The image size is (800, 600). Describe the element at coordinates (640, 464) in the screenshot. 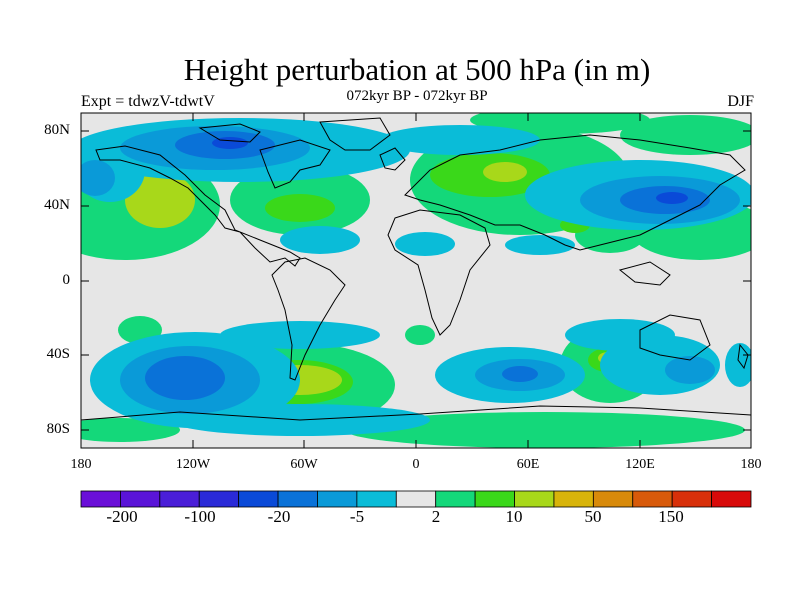

I see `lon-label-120e: 120E` at that location.